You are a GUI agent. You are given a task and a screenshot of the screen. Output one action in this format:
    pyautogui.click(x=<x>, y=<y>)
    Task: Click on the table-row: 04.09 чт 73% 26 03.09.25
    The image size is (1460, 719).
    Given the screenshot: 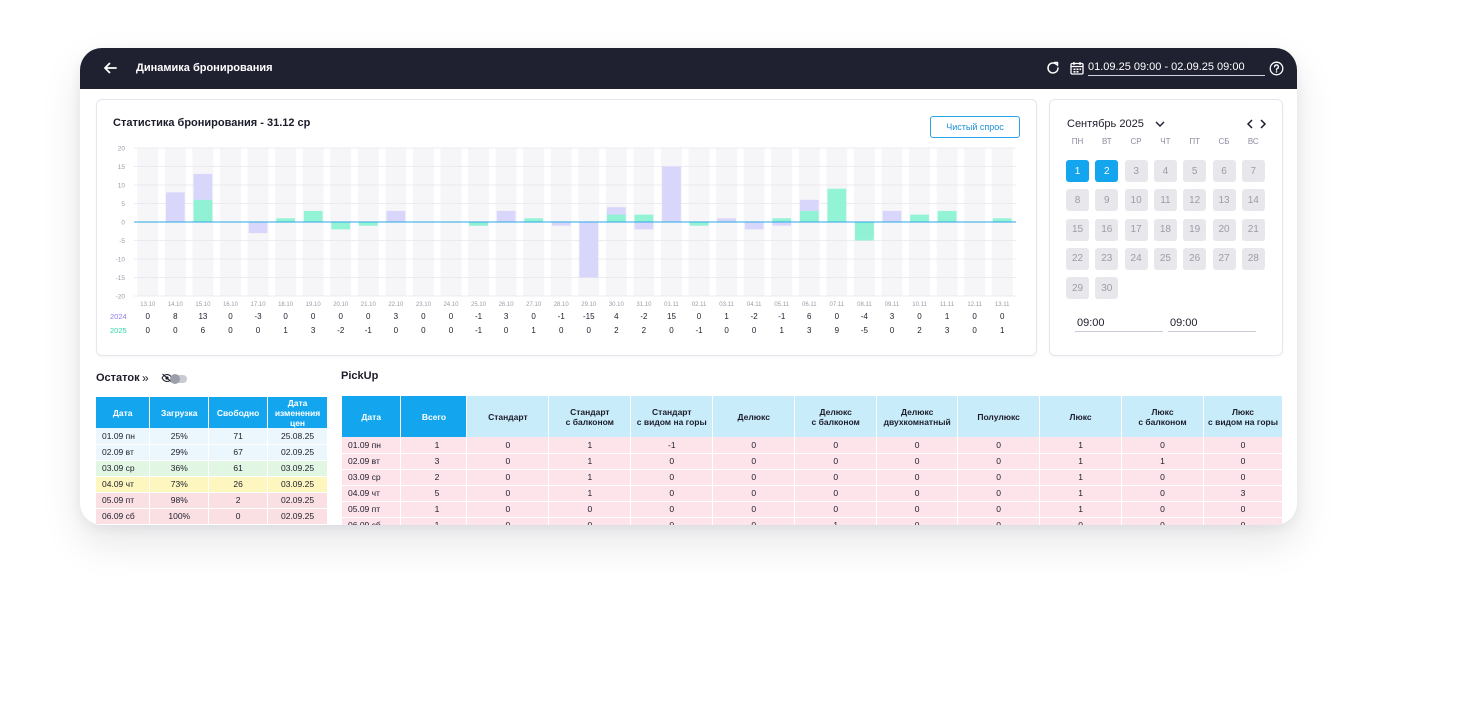 What is the action you would take?
    pyautogui.click(x=212, y=484)
    